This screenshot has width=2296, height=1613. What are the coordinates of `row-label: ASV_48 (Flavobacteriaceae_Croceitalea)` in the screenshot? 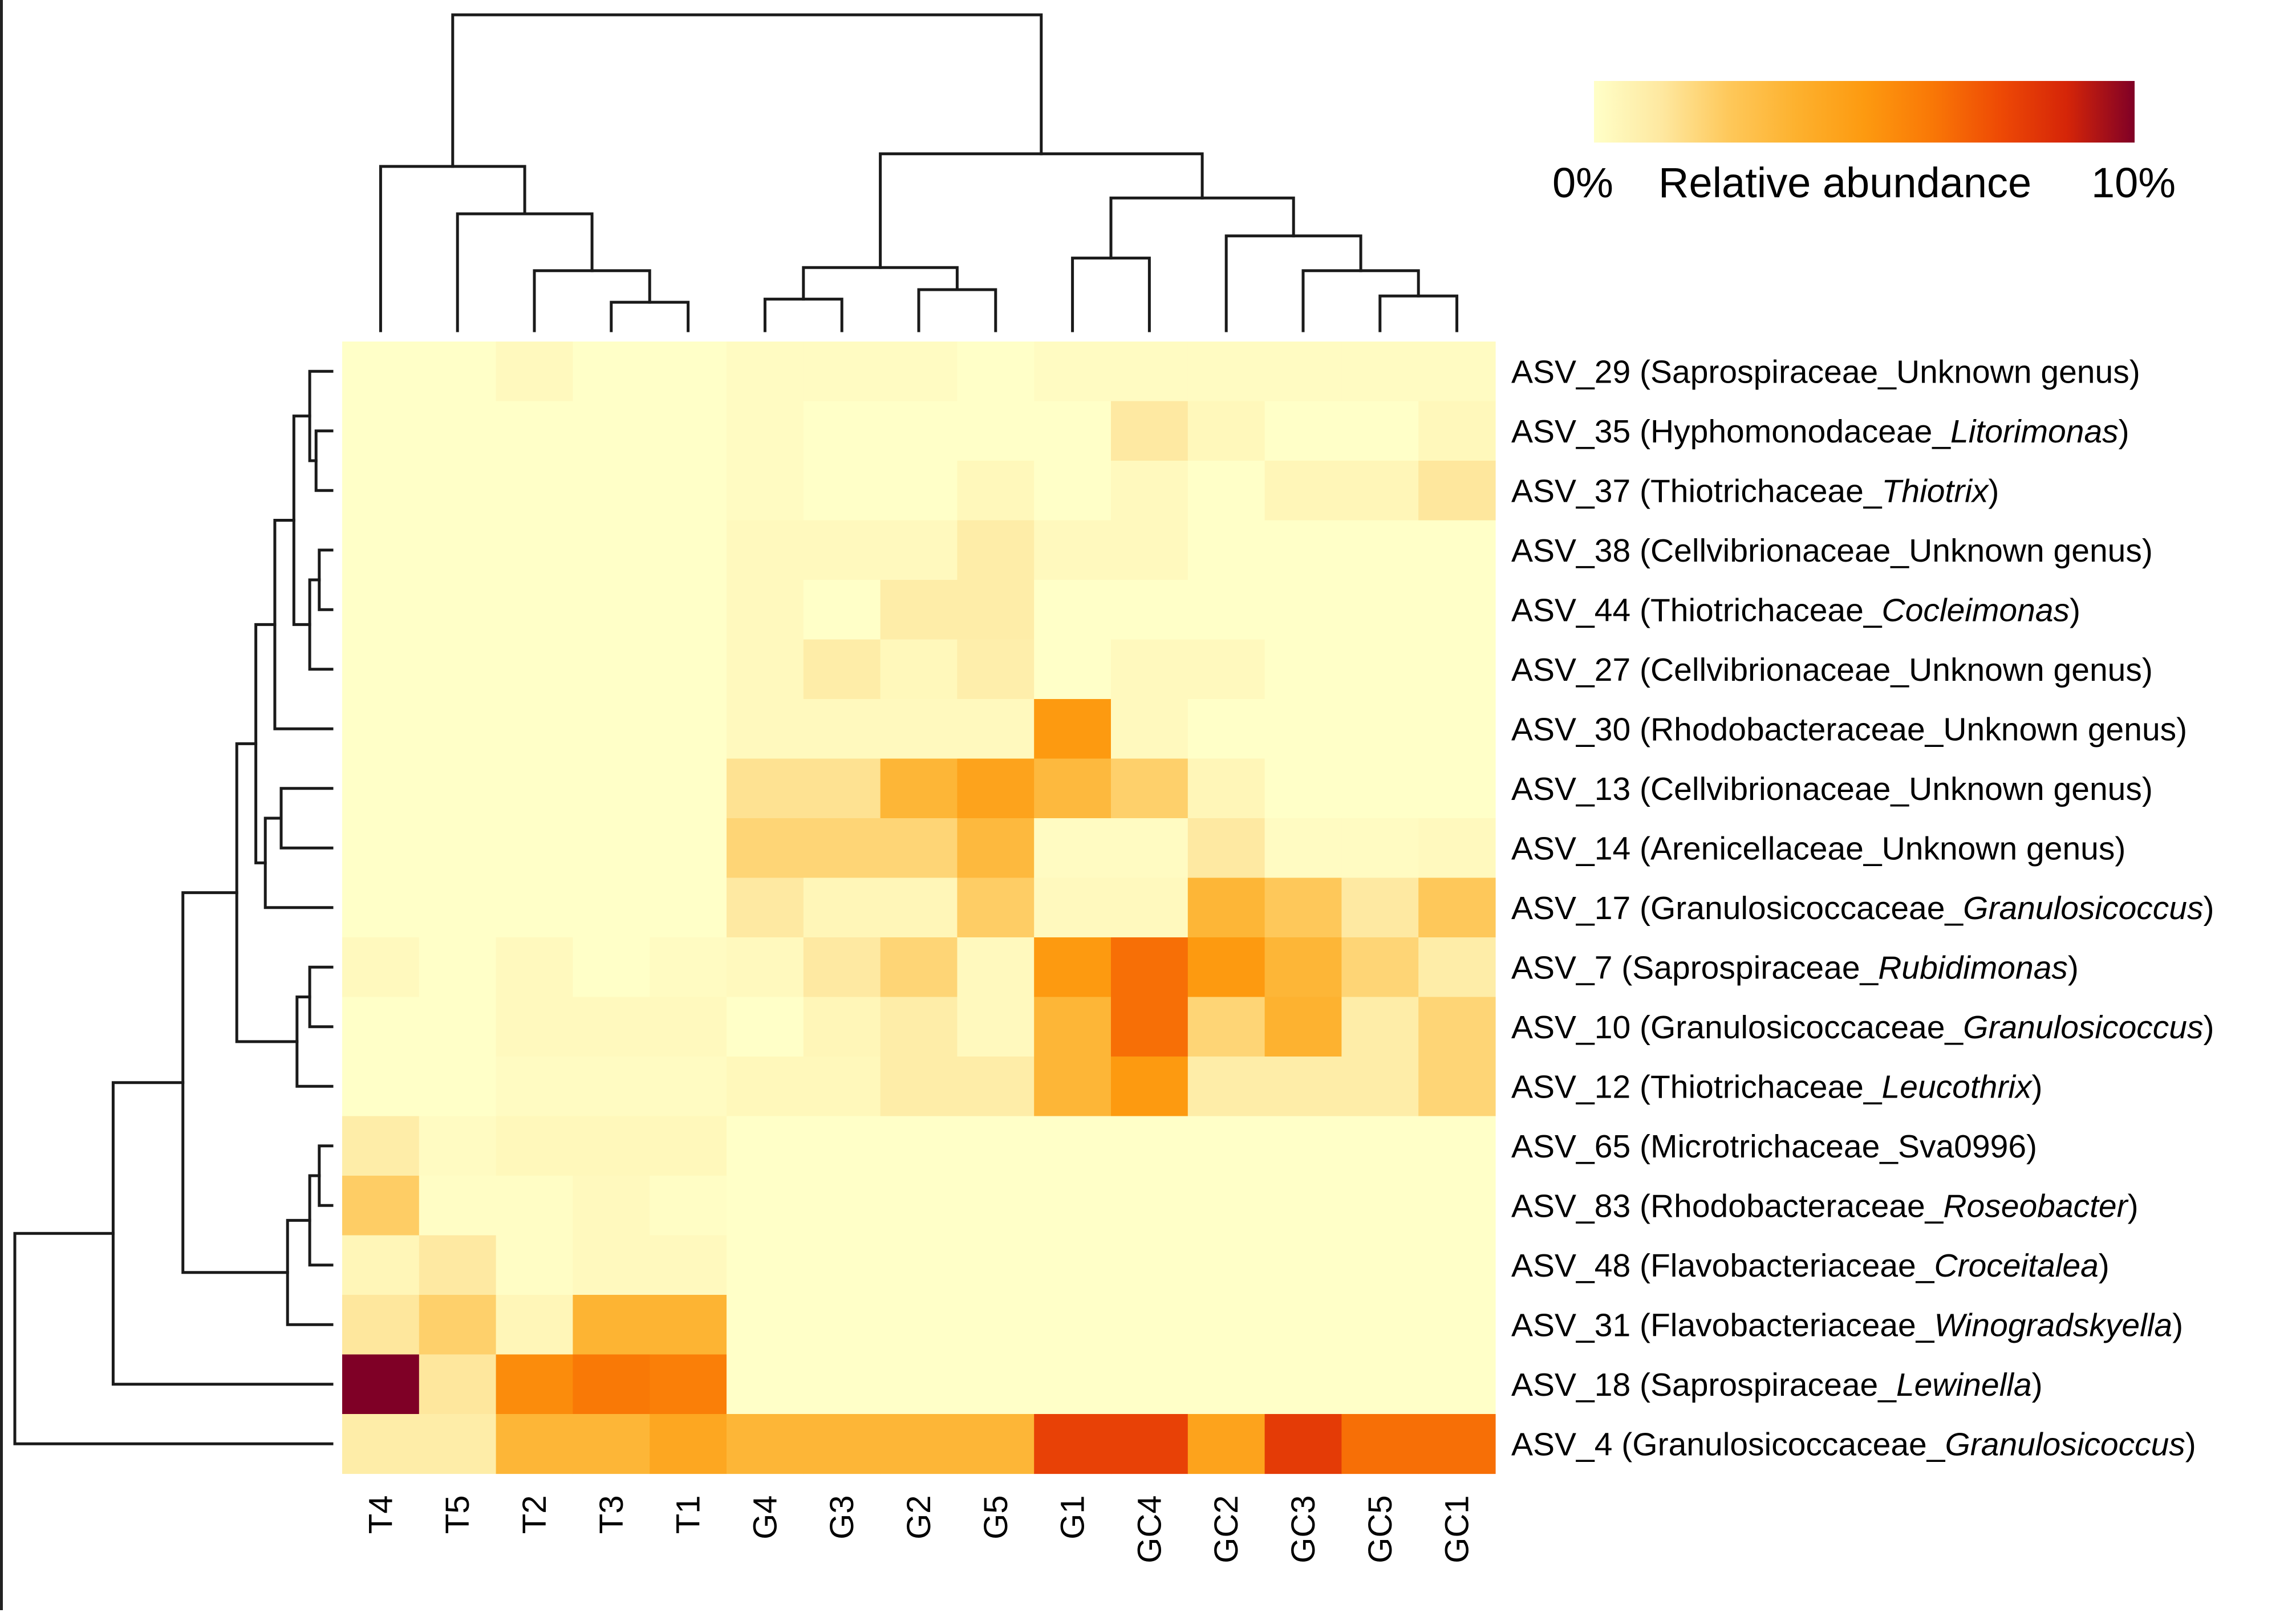 It's located at (1810, 1266).